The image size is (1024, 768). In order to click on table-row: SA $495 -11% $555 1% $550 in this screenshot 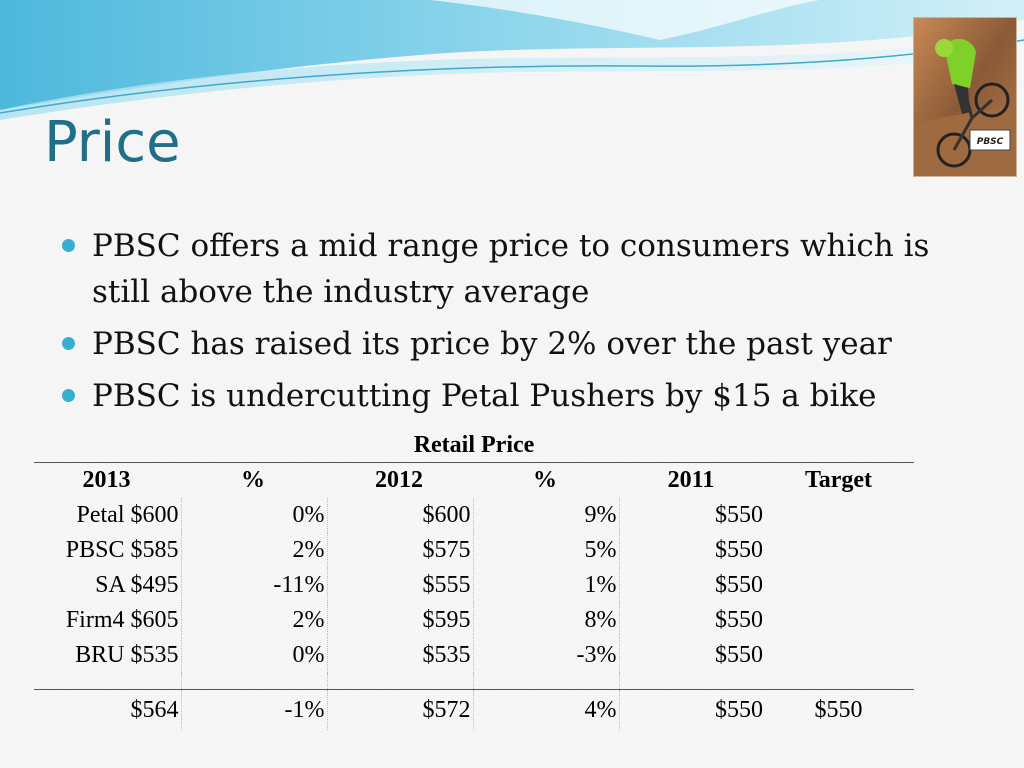, I will do `click(474, 585)`.